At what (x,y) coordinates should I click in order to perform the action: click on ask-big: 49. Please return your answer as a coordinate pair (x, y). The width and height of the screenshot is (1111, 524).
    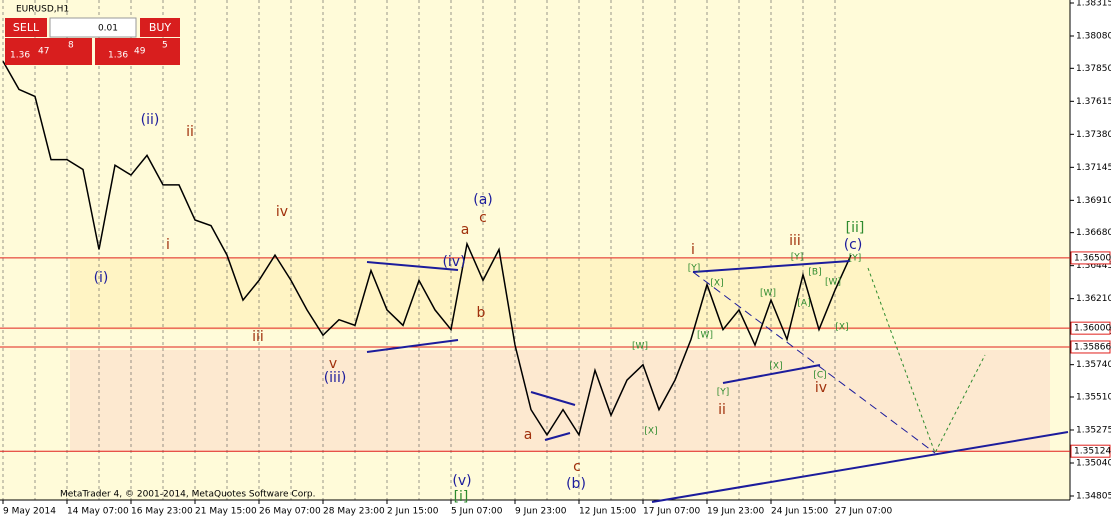
    Looking at the image, I should click on (140, 52).